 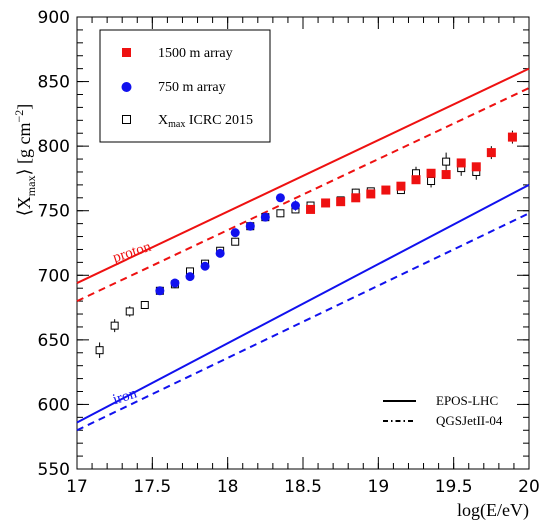 I want to click on proton-annotation: proton, so click(x=132, y=252).